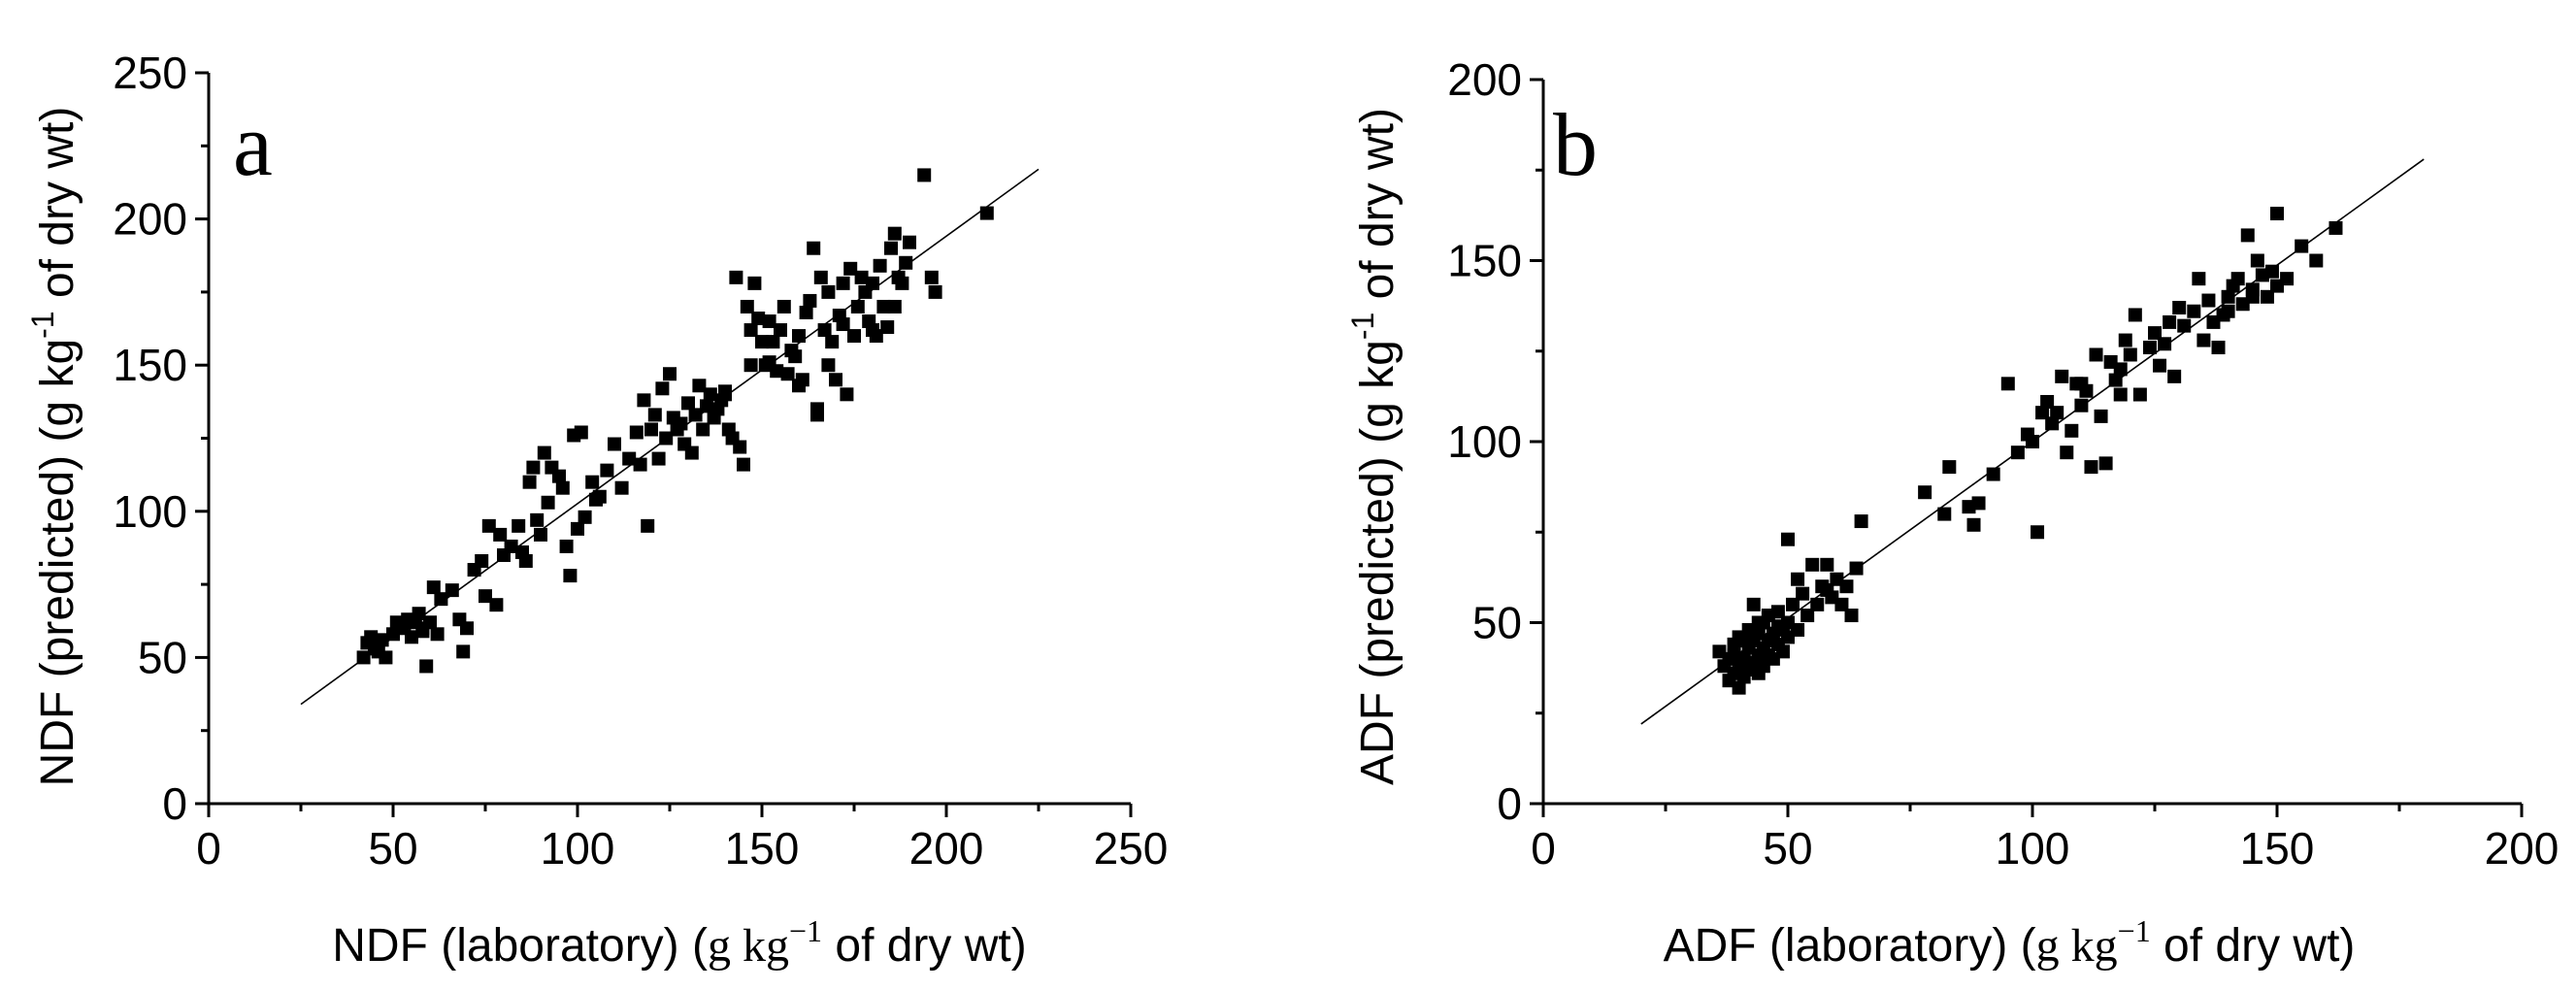 The width and height of the screenshot is (2576, 990). What do you see at coordinates (1787, 848) in the screenshot?
I see `x-tick-label: 50` at bounding box center [1787, 848].